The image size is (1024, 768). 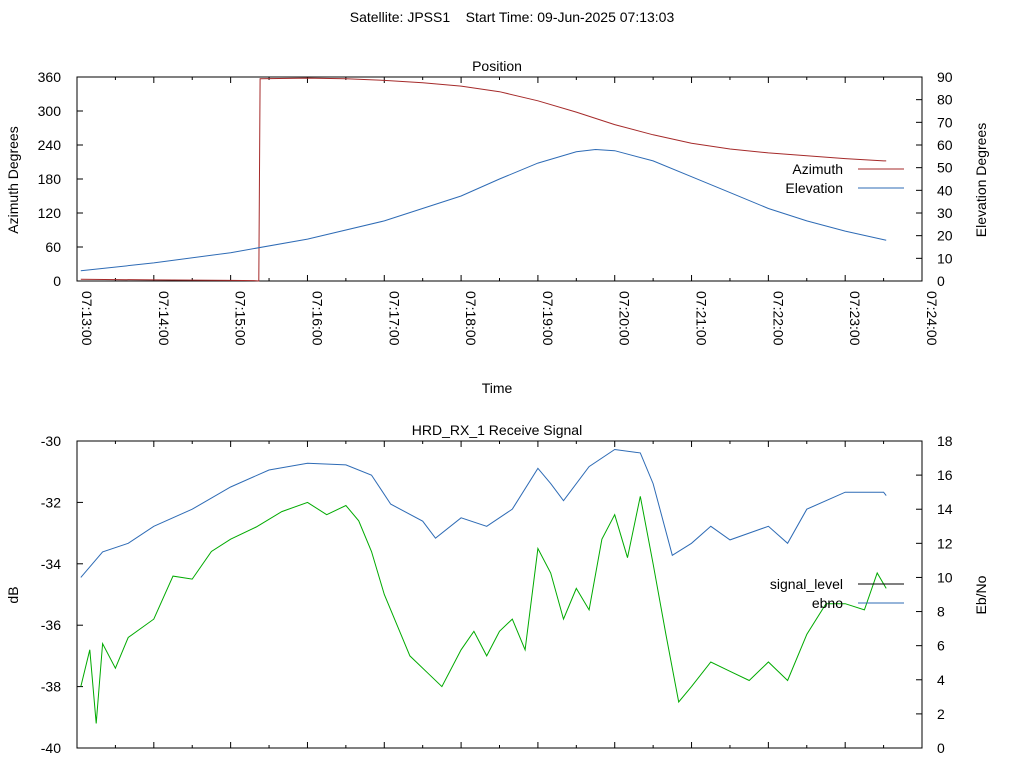 What do you see at coordinates (945, 577) in the screenshot?
I see `chart-2-y2-tick-label: 10` at bounding box center [945, 577].